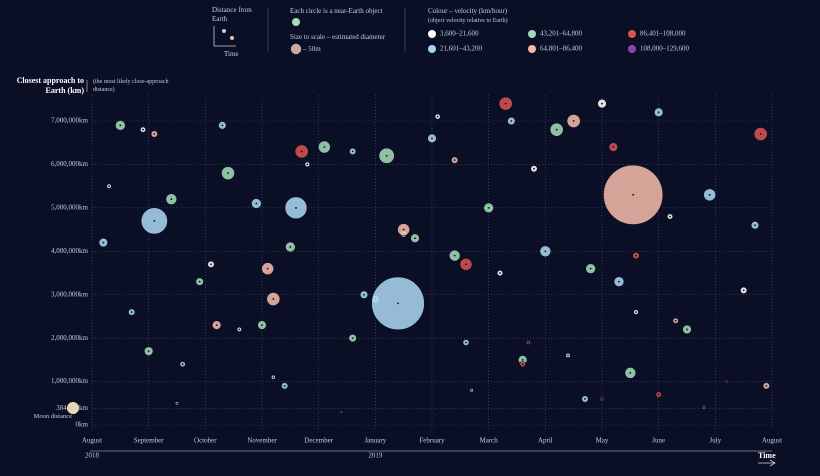 The image size is (820, 476). What do you see at coordinates (772, 441) in the screenshot?
I see `x-tick-label: August` at bounding box center [772, 441].